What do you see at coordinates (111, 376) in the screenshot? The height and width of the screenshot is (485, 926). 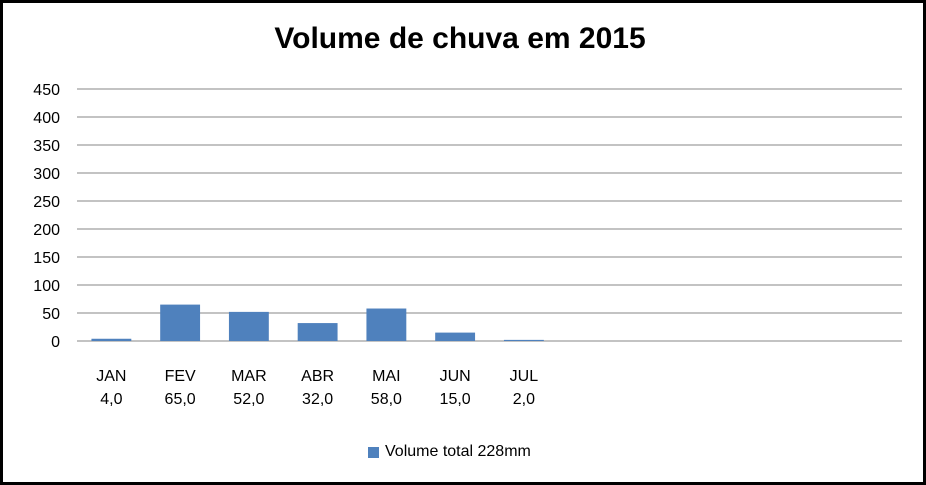 I see `x-category-label: JAN` at bounding box center [111, 376].